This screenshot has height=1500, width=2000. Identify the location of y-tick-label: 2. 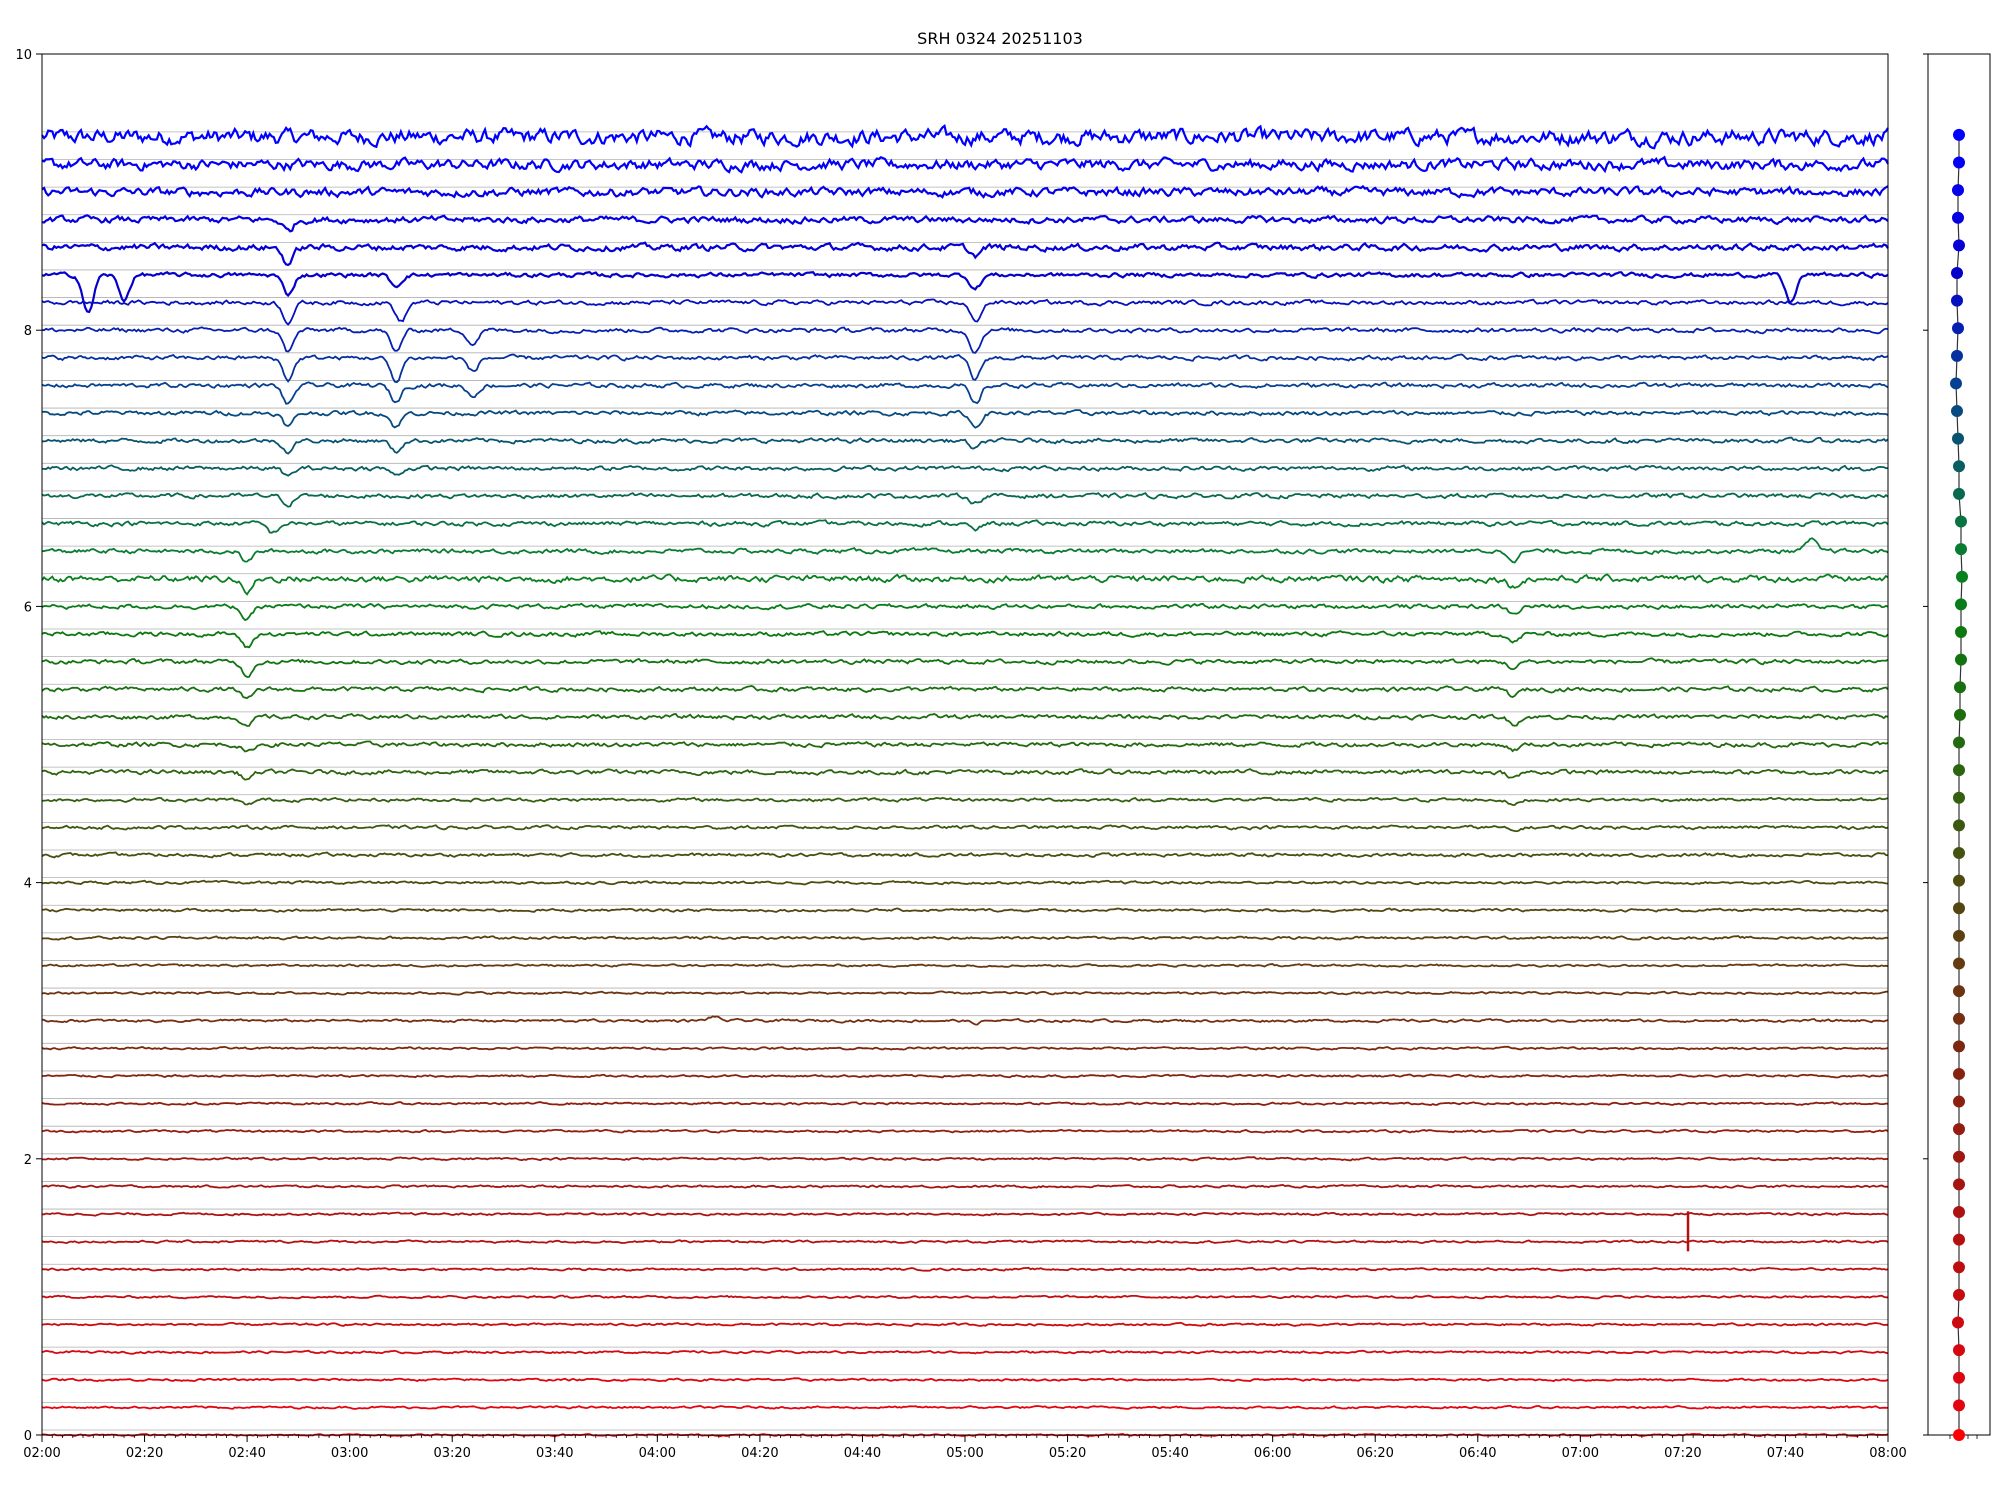
(28, 1160).